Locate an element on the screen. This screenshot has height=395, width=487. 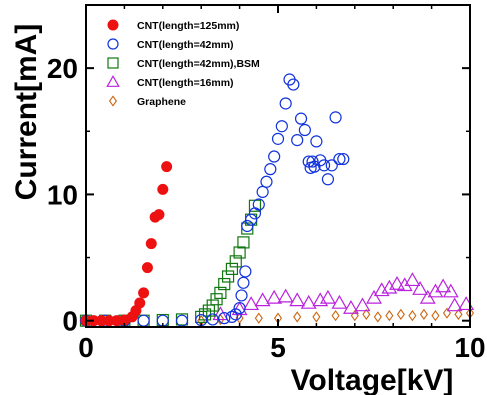
legend-label: CNT(length=125mm) is located at coordinates (188, 26).